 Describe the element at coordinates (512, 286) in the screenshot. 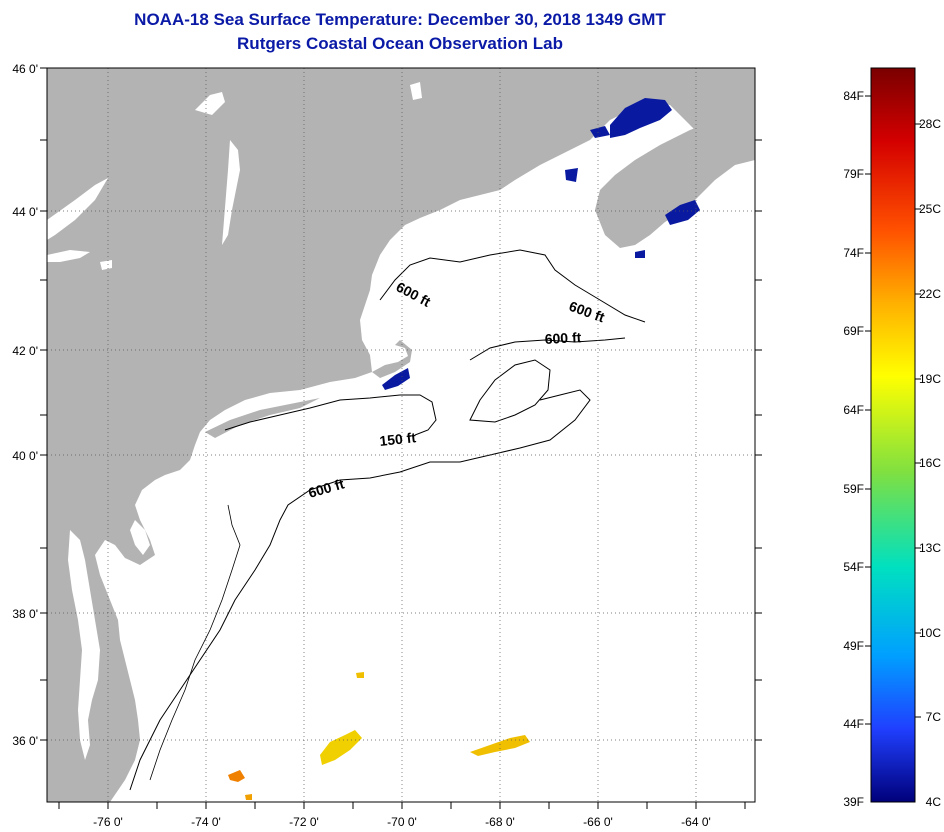

I see `contour-600ft-gulf` at that location.